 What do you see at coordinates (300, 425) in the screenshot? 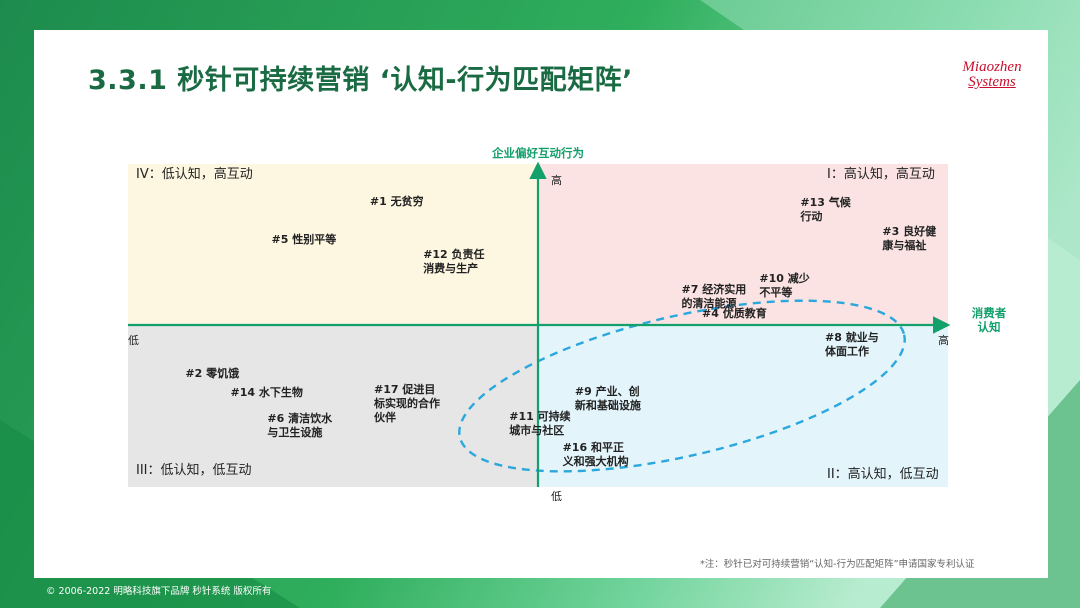
I see `sdg-point-6: #6 清洁饮水 与卫生设施` at bounding box center [300, 425].